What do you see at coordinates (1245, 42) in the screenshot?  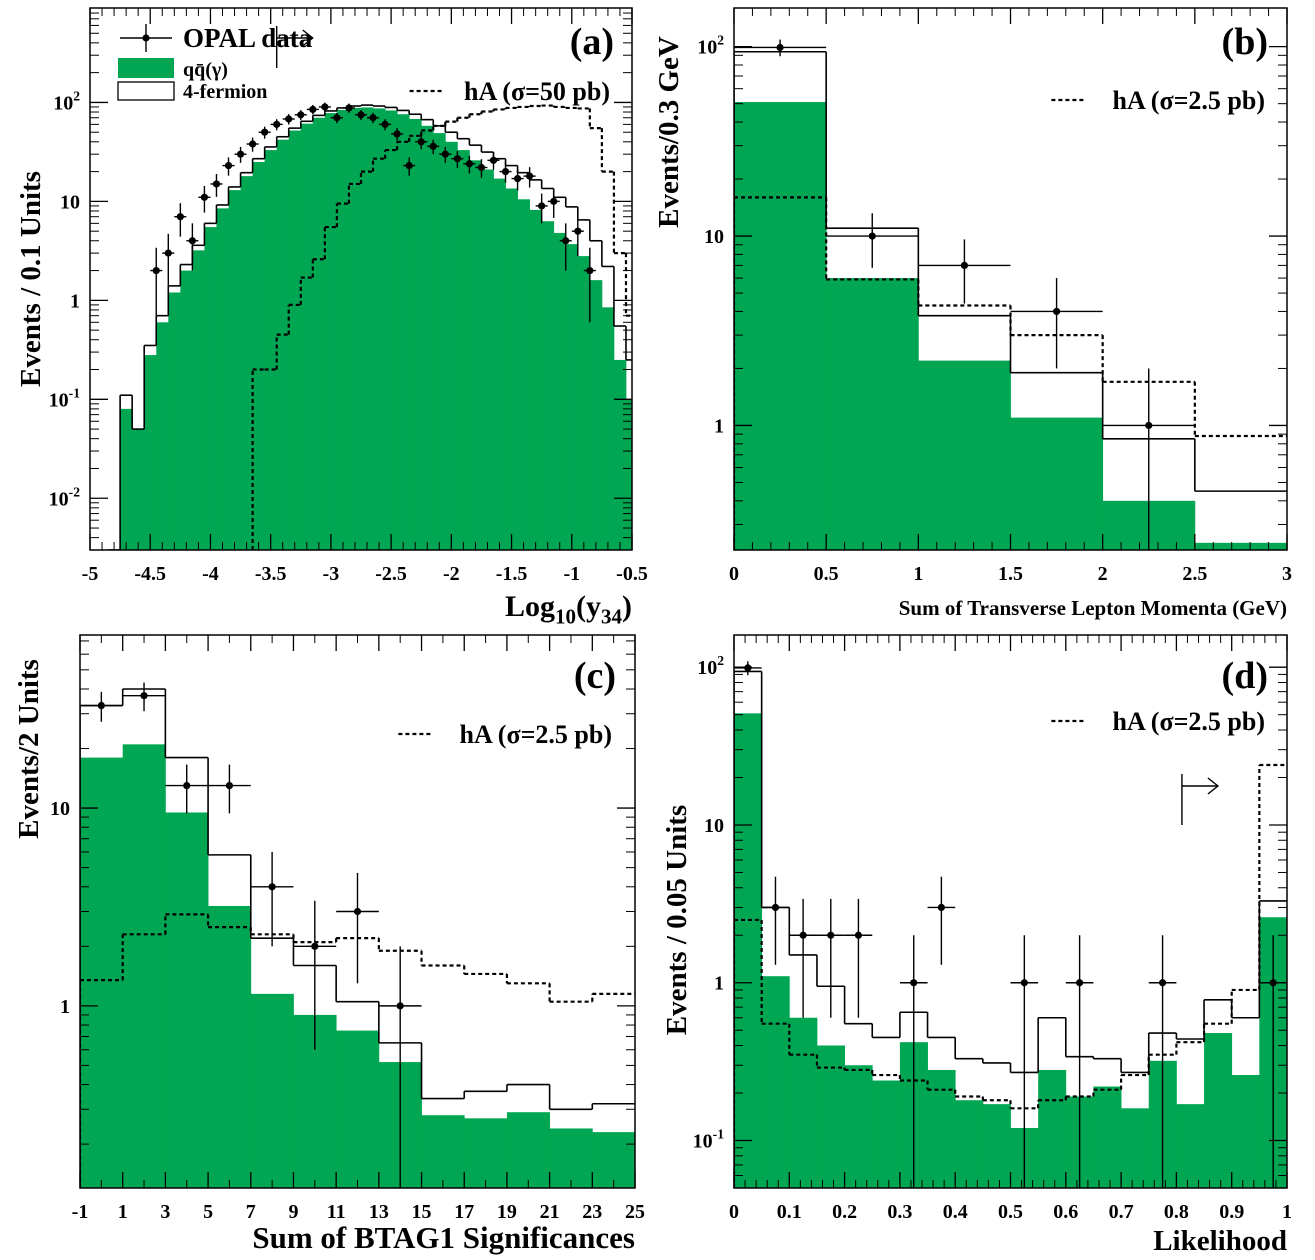 I see `panel-label: (b)` at bounding box center [1245, 42].